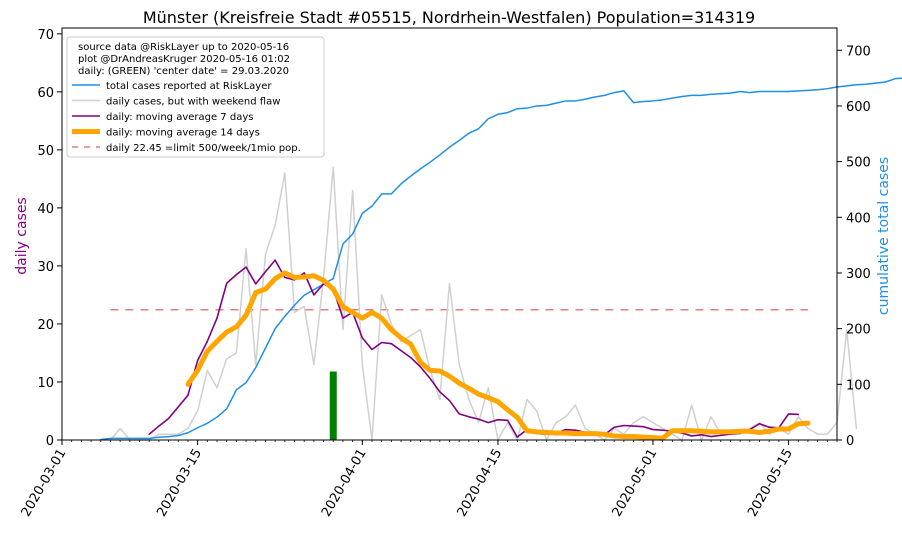 Image resolution: width=902 pixels, height=536 pixels. I want to click on legend-entry-label: daily cases, but with weekend flaw, so click(193, 102).